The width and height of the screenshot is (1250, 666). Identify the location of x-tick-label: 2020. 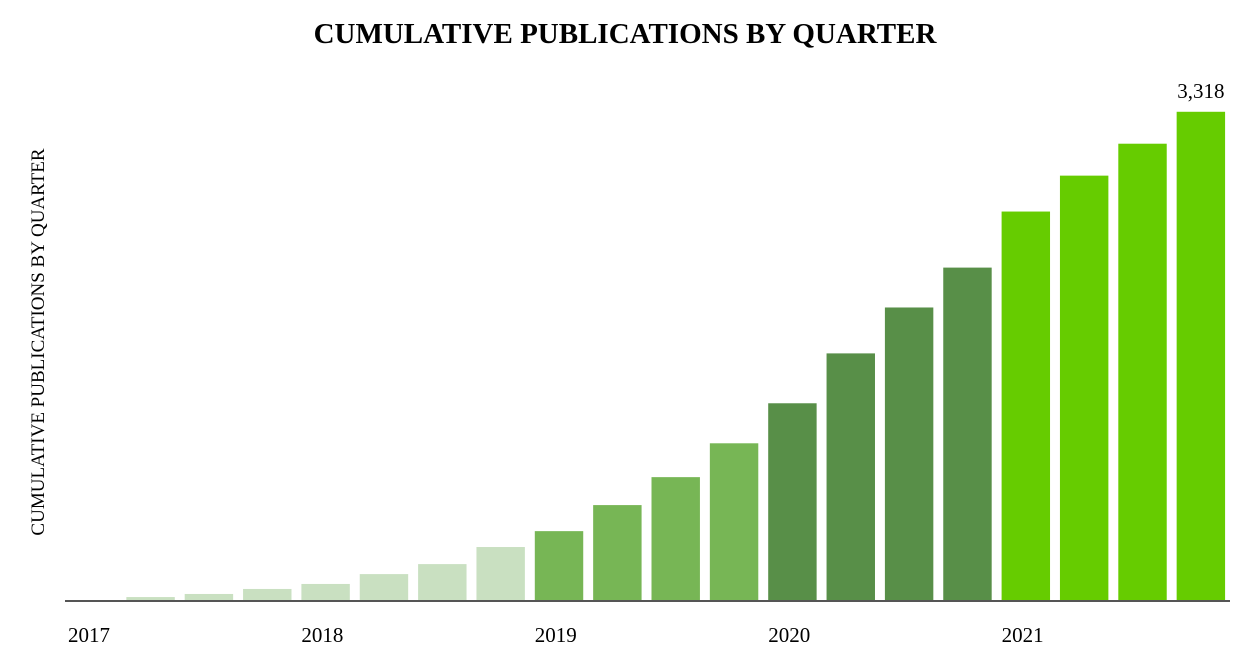
(789, 635).